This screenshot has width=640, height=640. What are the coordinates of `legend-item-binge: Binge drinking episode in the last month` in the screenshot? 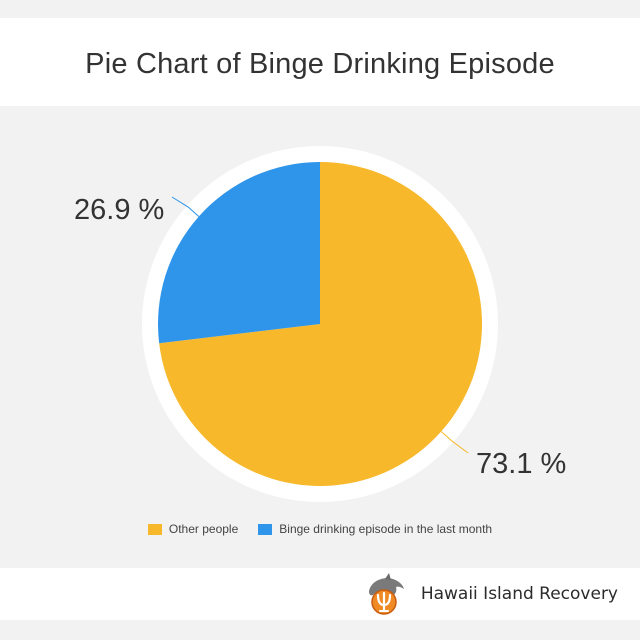 It's located at (375, 529).